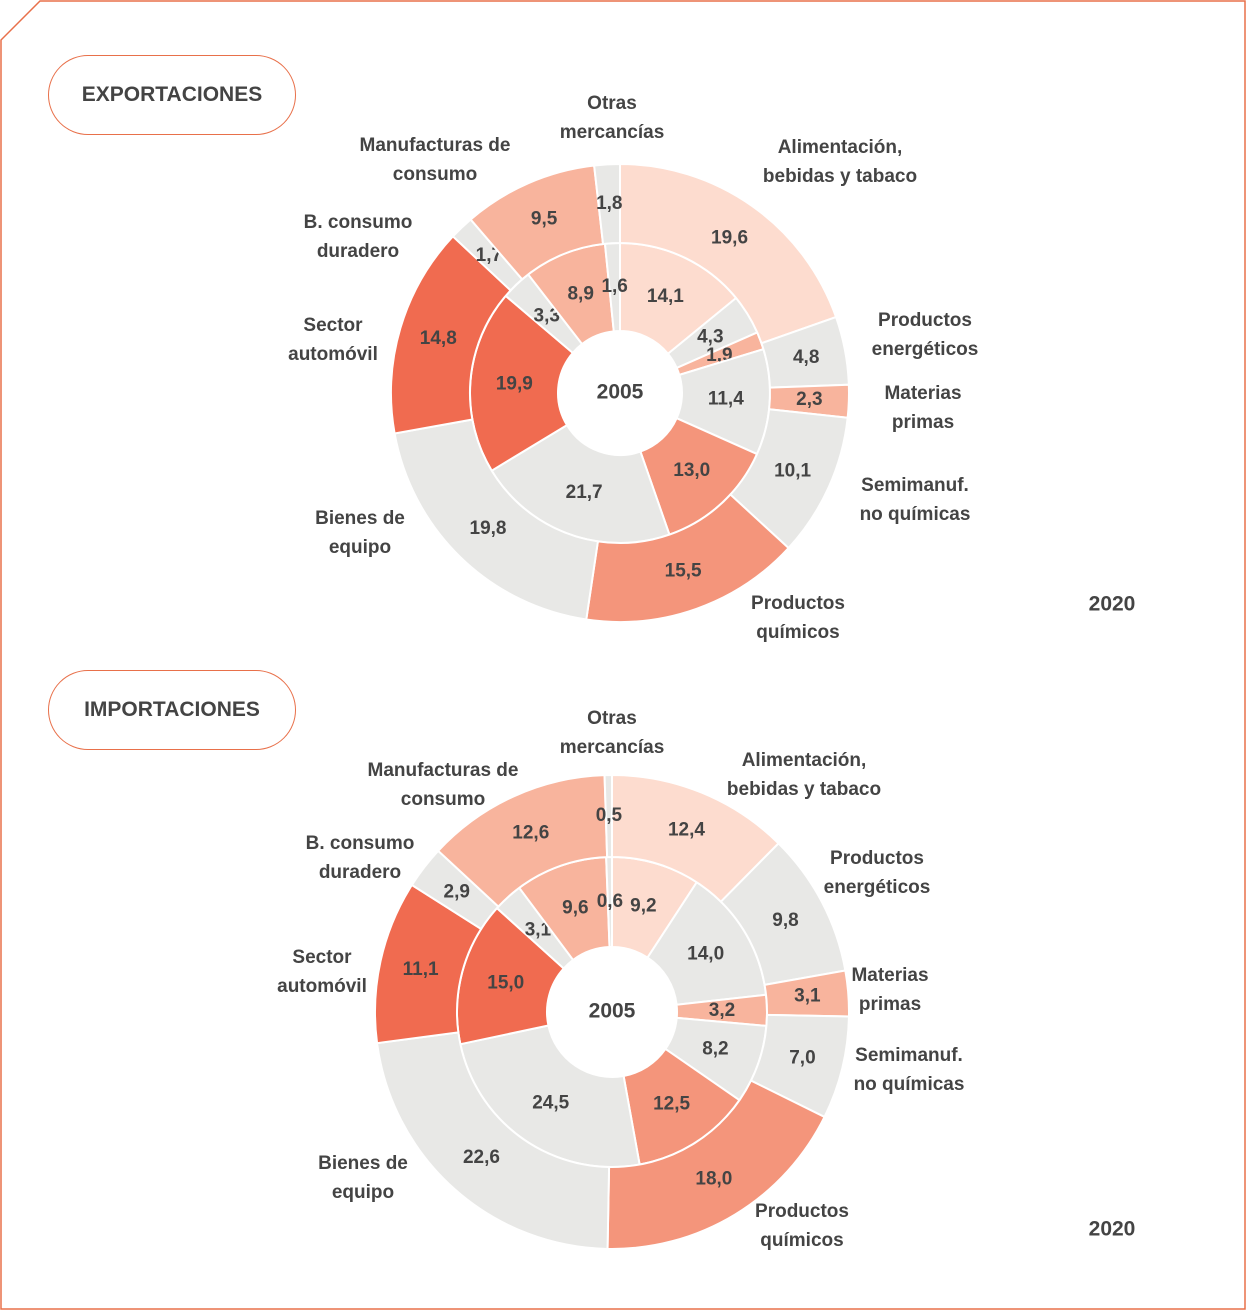  What do you see at coordinates (421, 969) in the screenshot?
I see `value-label: 11,1` at bounding box center [421, 969].